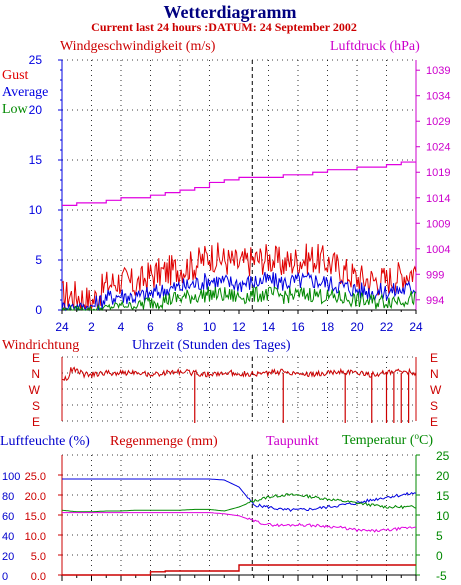 The width and height of the screenshot is (461, 585). I want to click on rain-series, so click(239, 570).